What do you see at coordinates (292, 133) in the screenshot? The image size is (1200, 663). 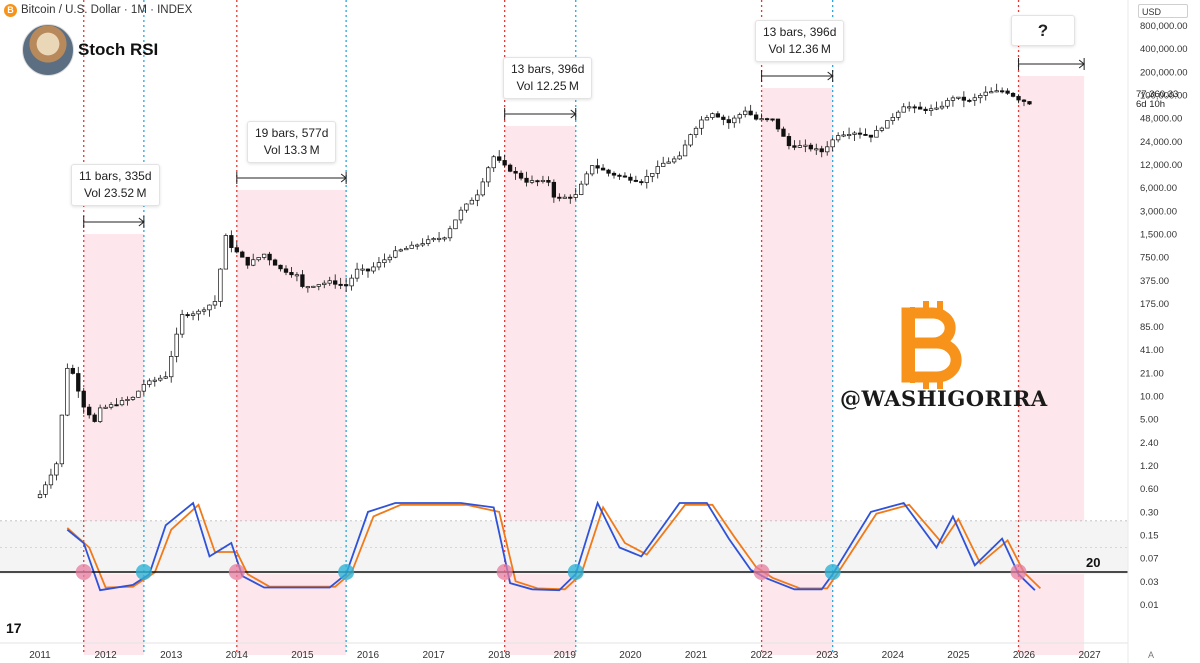 I see `annotation-bars: 19 bars, 577d` at bounding box center [292, 133].